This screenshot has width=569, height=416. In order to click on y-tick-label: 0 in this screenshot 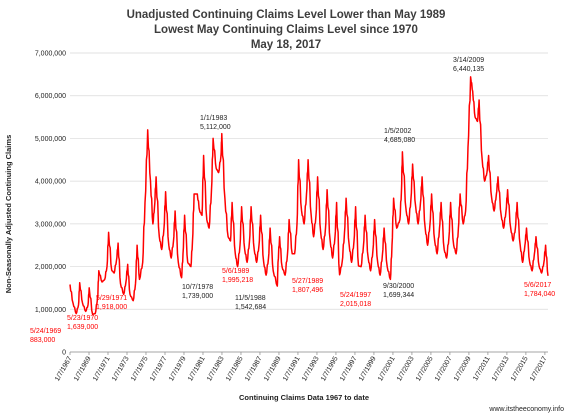, I will do `click(64, 353)`.